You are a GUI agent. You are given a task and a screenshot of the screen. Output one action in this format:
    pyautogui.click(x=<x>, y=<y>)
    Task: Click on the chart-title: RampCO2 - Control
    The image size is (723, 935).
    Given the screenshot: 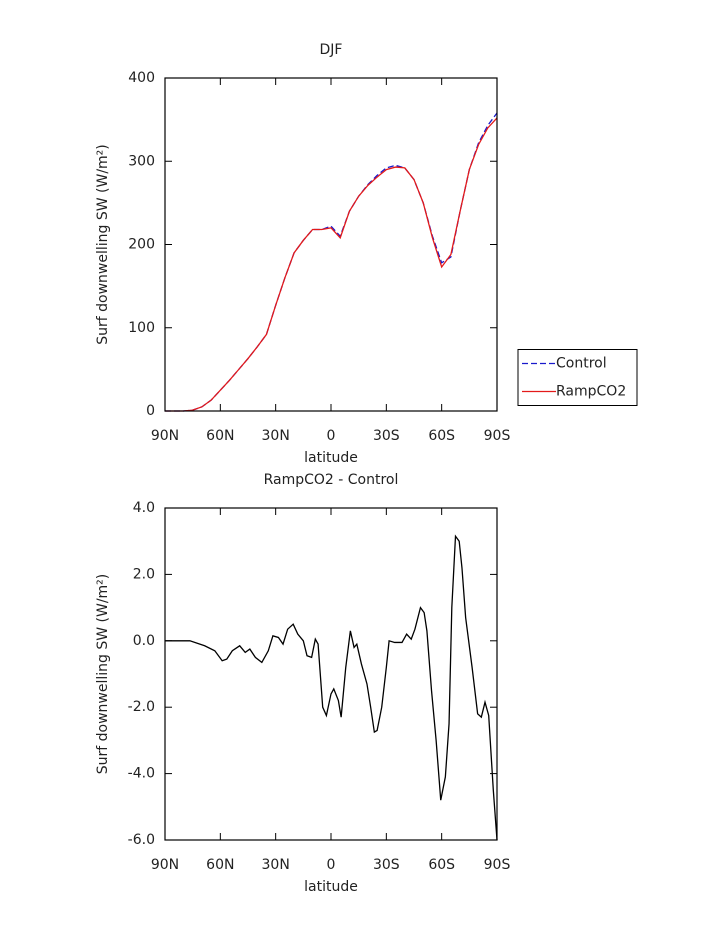 What is the action you would take?
    pyautogui.click(x=331, y=480)
    